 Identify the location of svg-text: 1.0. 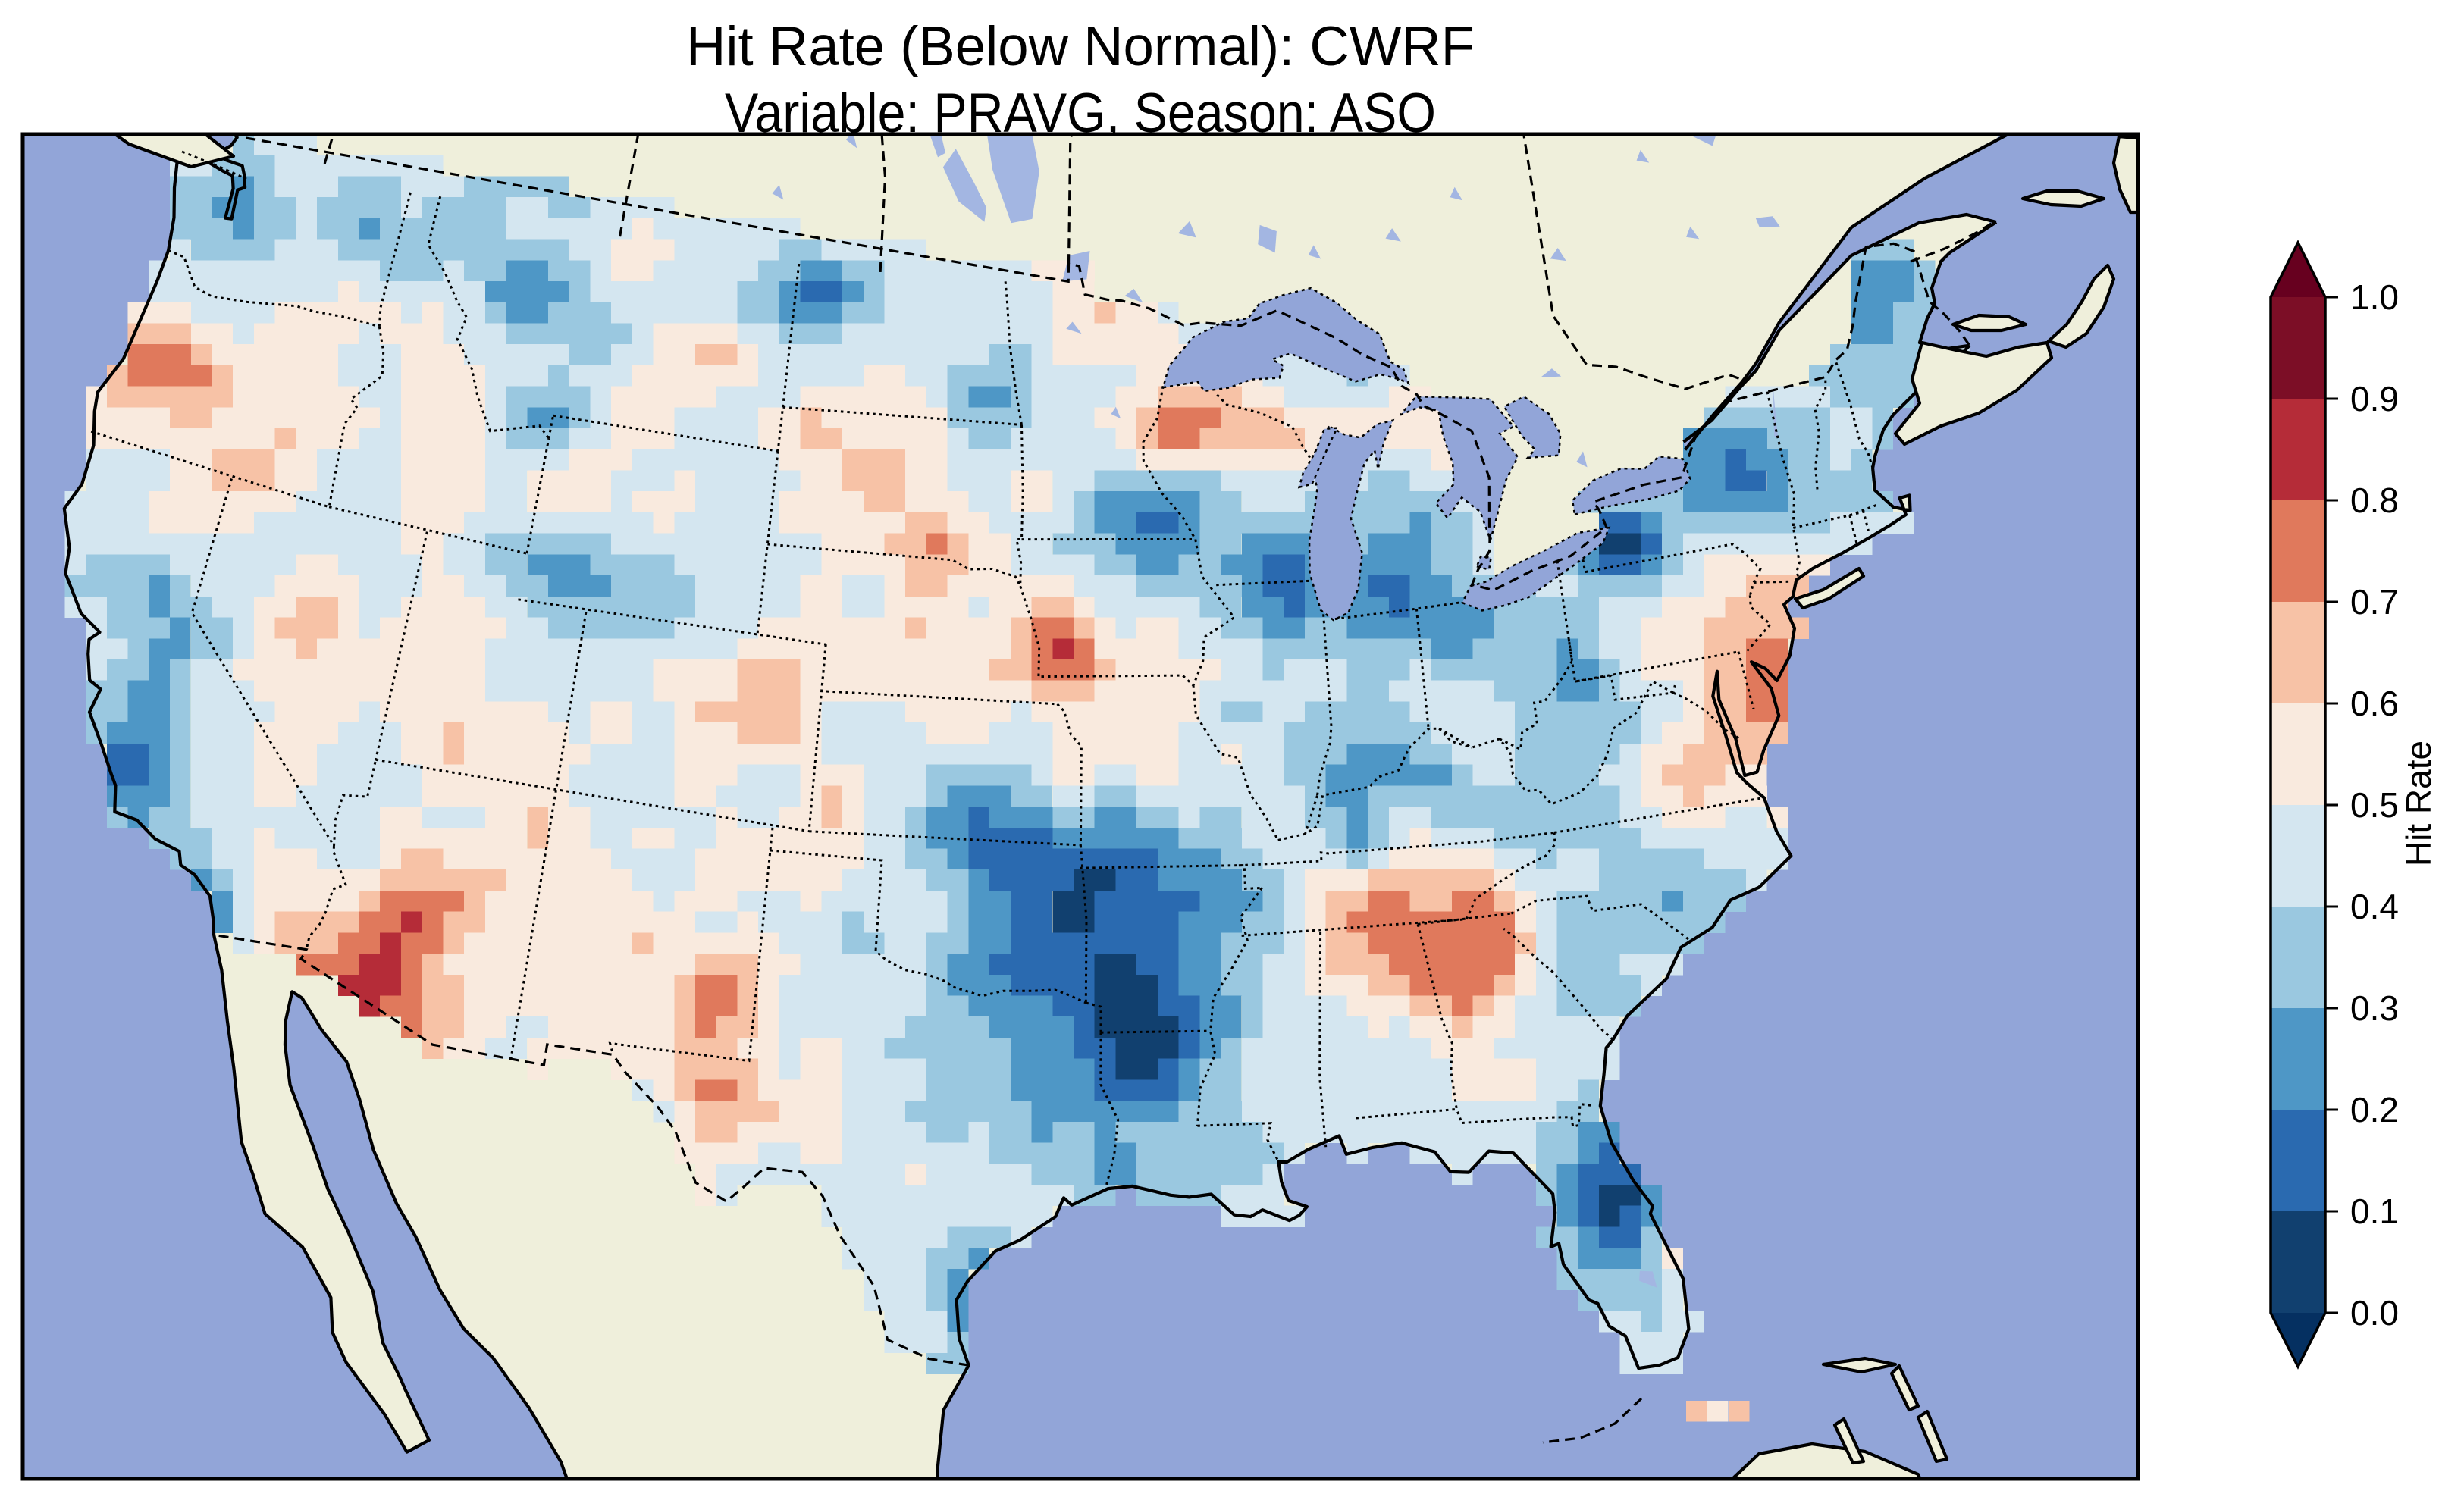
(2374, 297).